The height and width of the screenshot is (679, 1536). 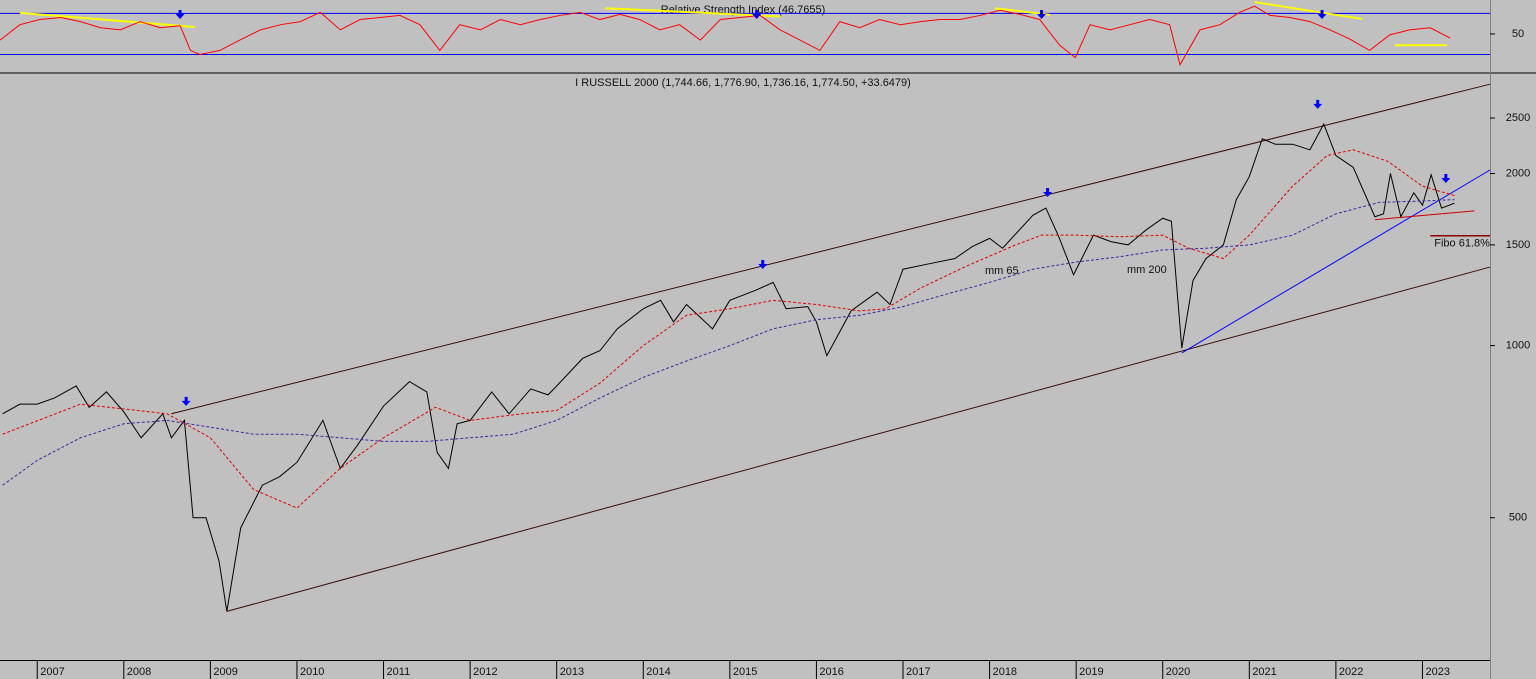 What do you see at coordinates (1518, 34) in the screenshot?
I see `y-tick-label: 50` at bounding box center [1518, 34].